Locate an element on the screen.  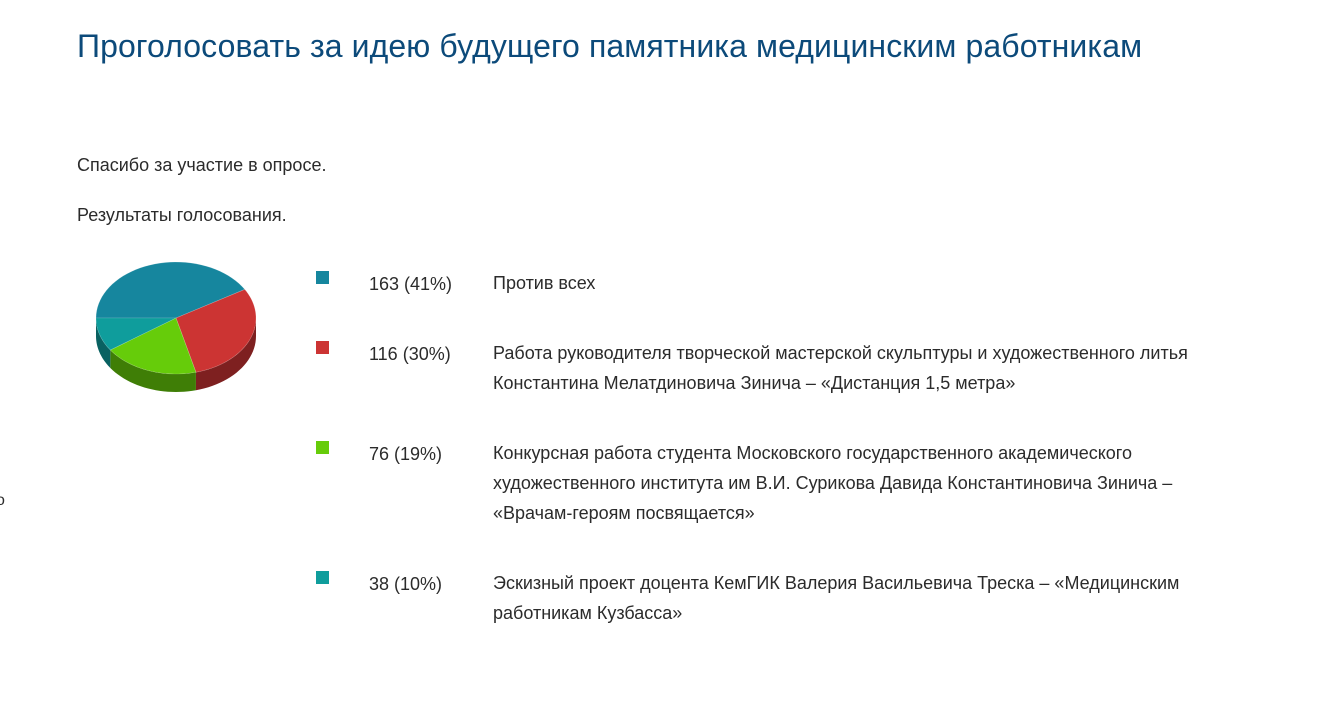
vote-count: 38 (10%) is located at coordinates (406, 584).